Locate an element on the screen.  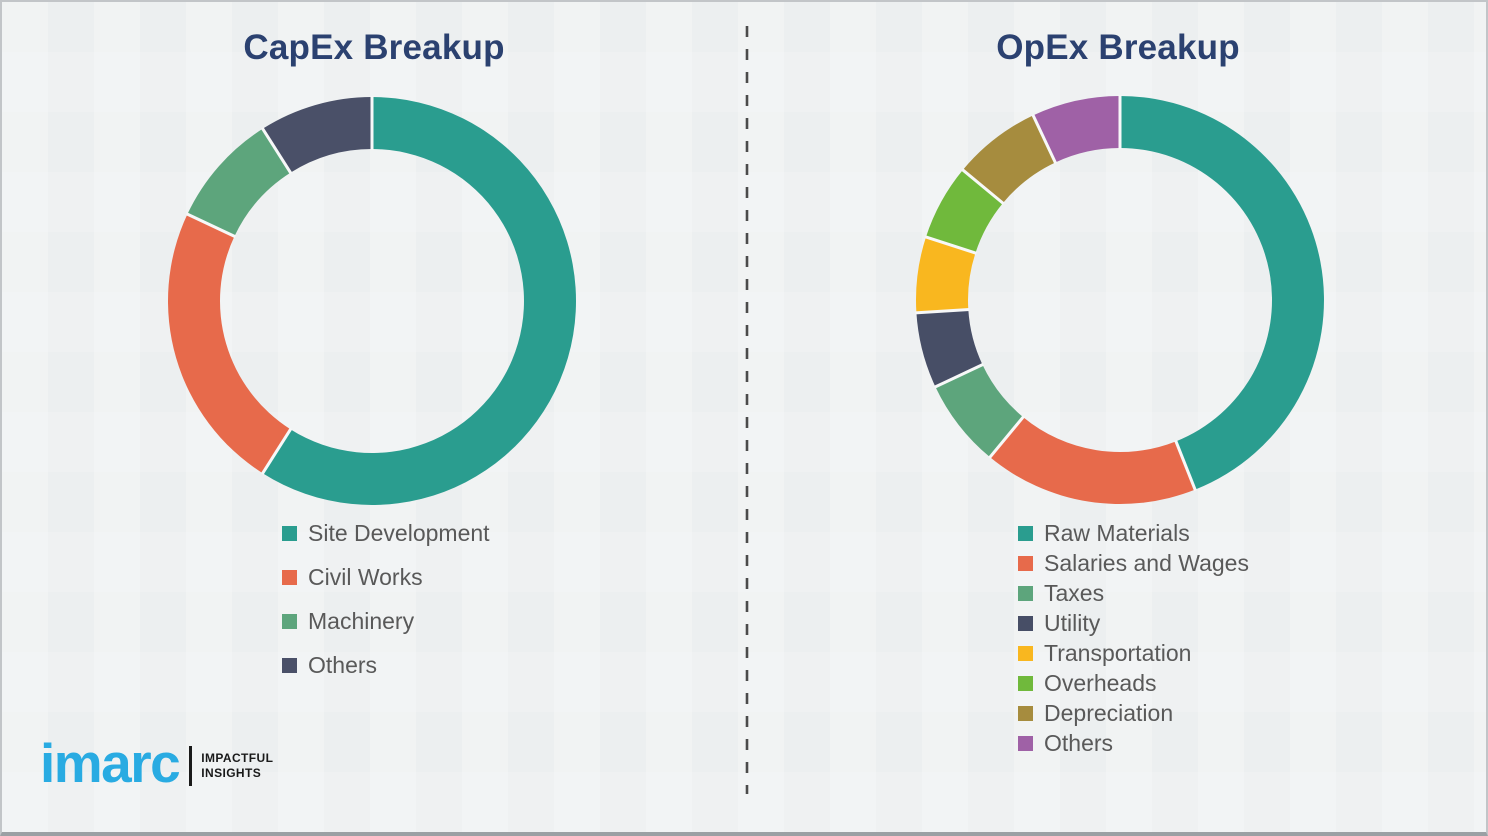
vertical-dashed-divider is located at coordinates (747, 410).